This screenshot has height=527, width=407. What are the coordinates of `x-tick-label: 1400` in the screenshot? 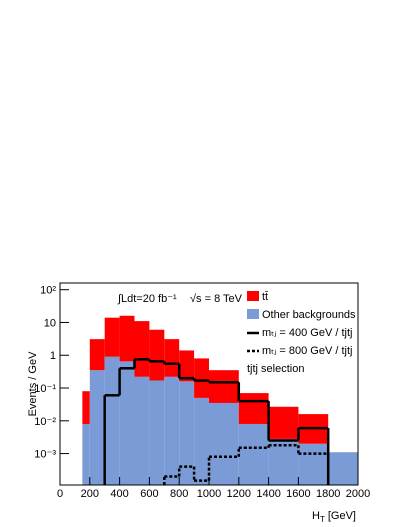 It's located at (268, 494).